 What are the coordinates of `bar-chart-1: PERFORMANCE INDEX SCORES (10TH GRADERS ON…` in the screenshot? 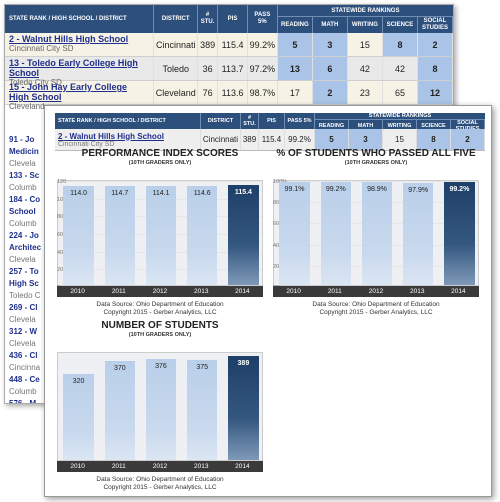 It's located at (160, 232).